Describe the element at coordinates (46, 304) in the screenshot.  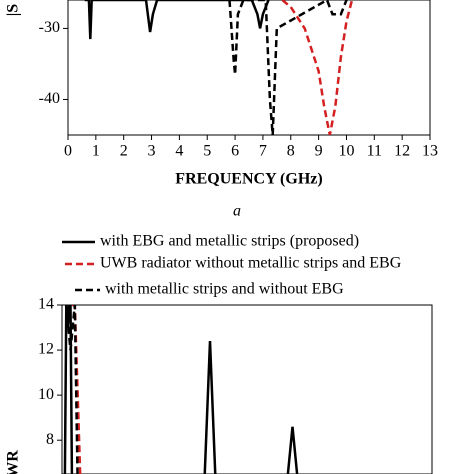
I see `y-tick-label: 14` at that location.